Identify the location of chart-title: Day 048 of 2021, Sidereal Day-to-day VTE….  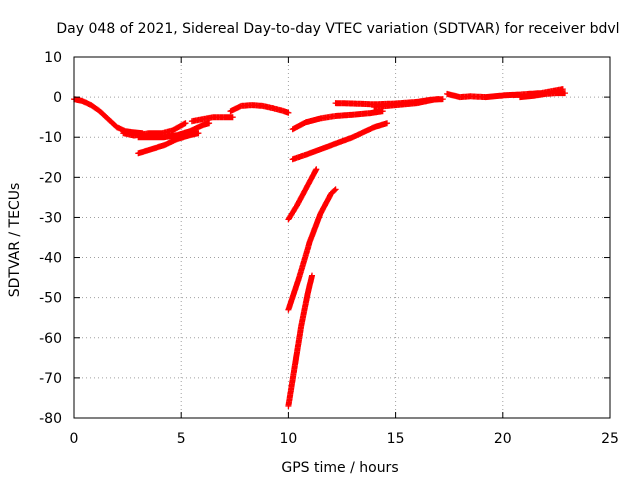
(337, 29).